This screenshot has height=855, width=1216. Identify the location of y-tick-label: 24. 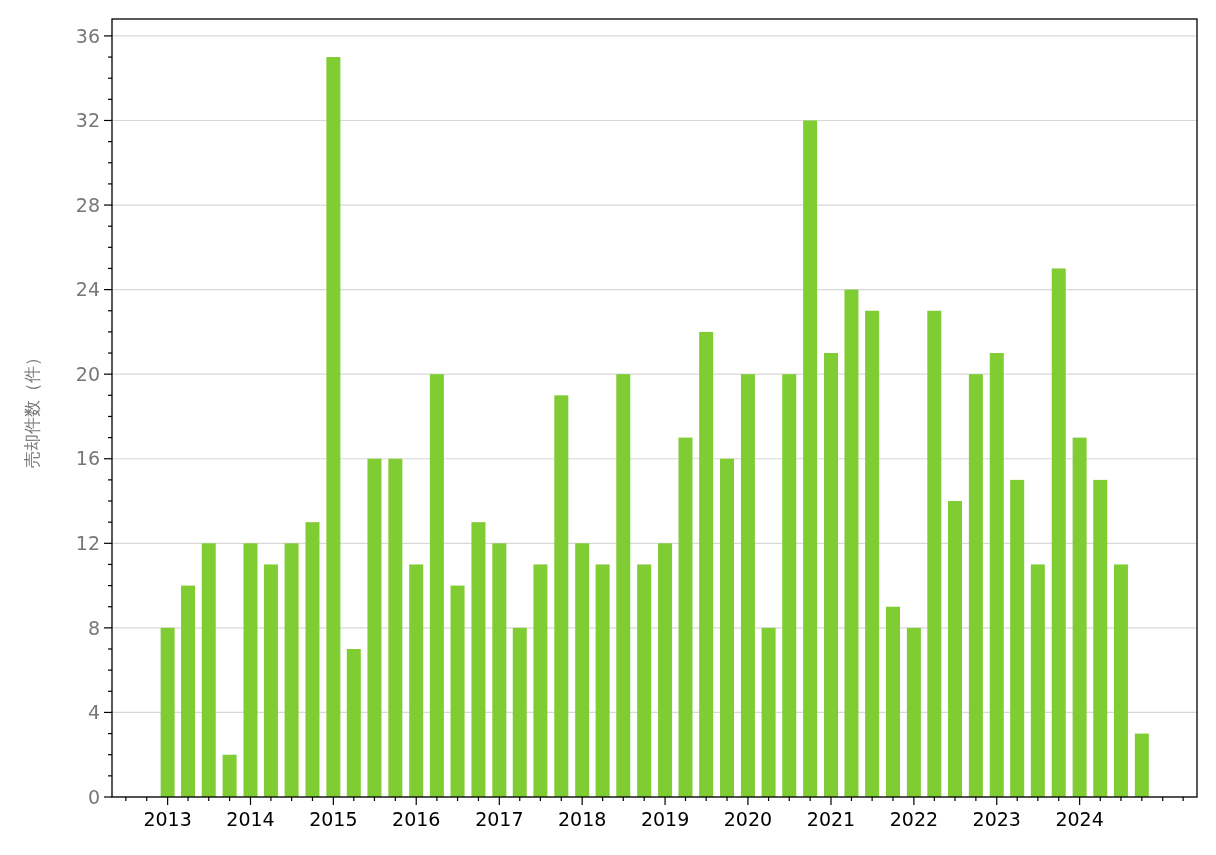
(87, 289).